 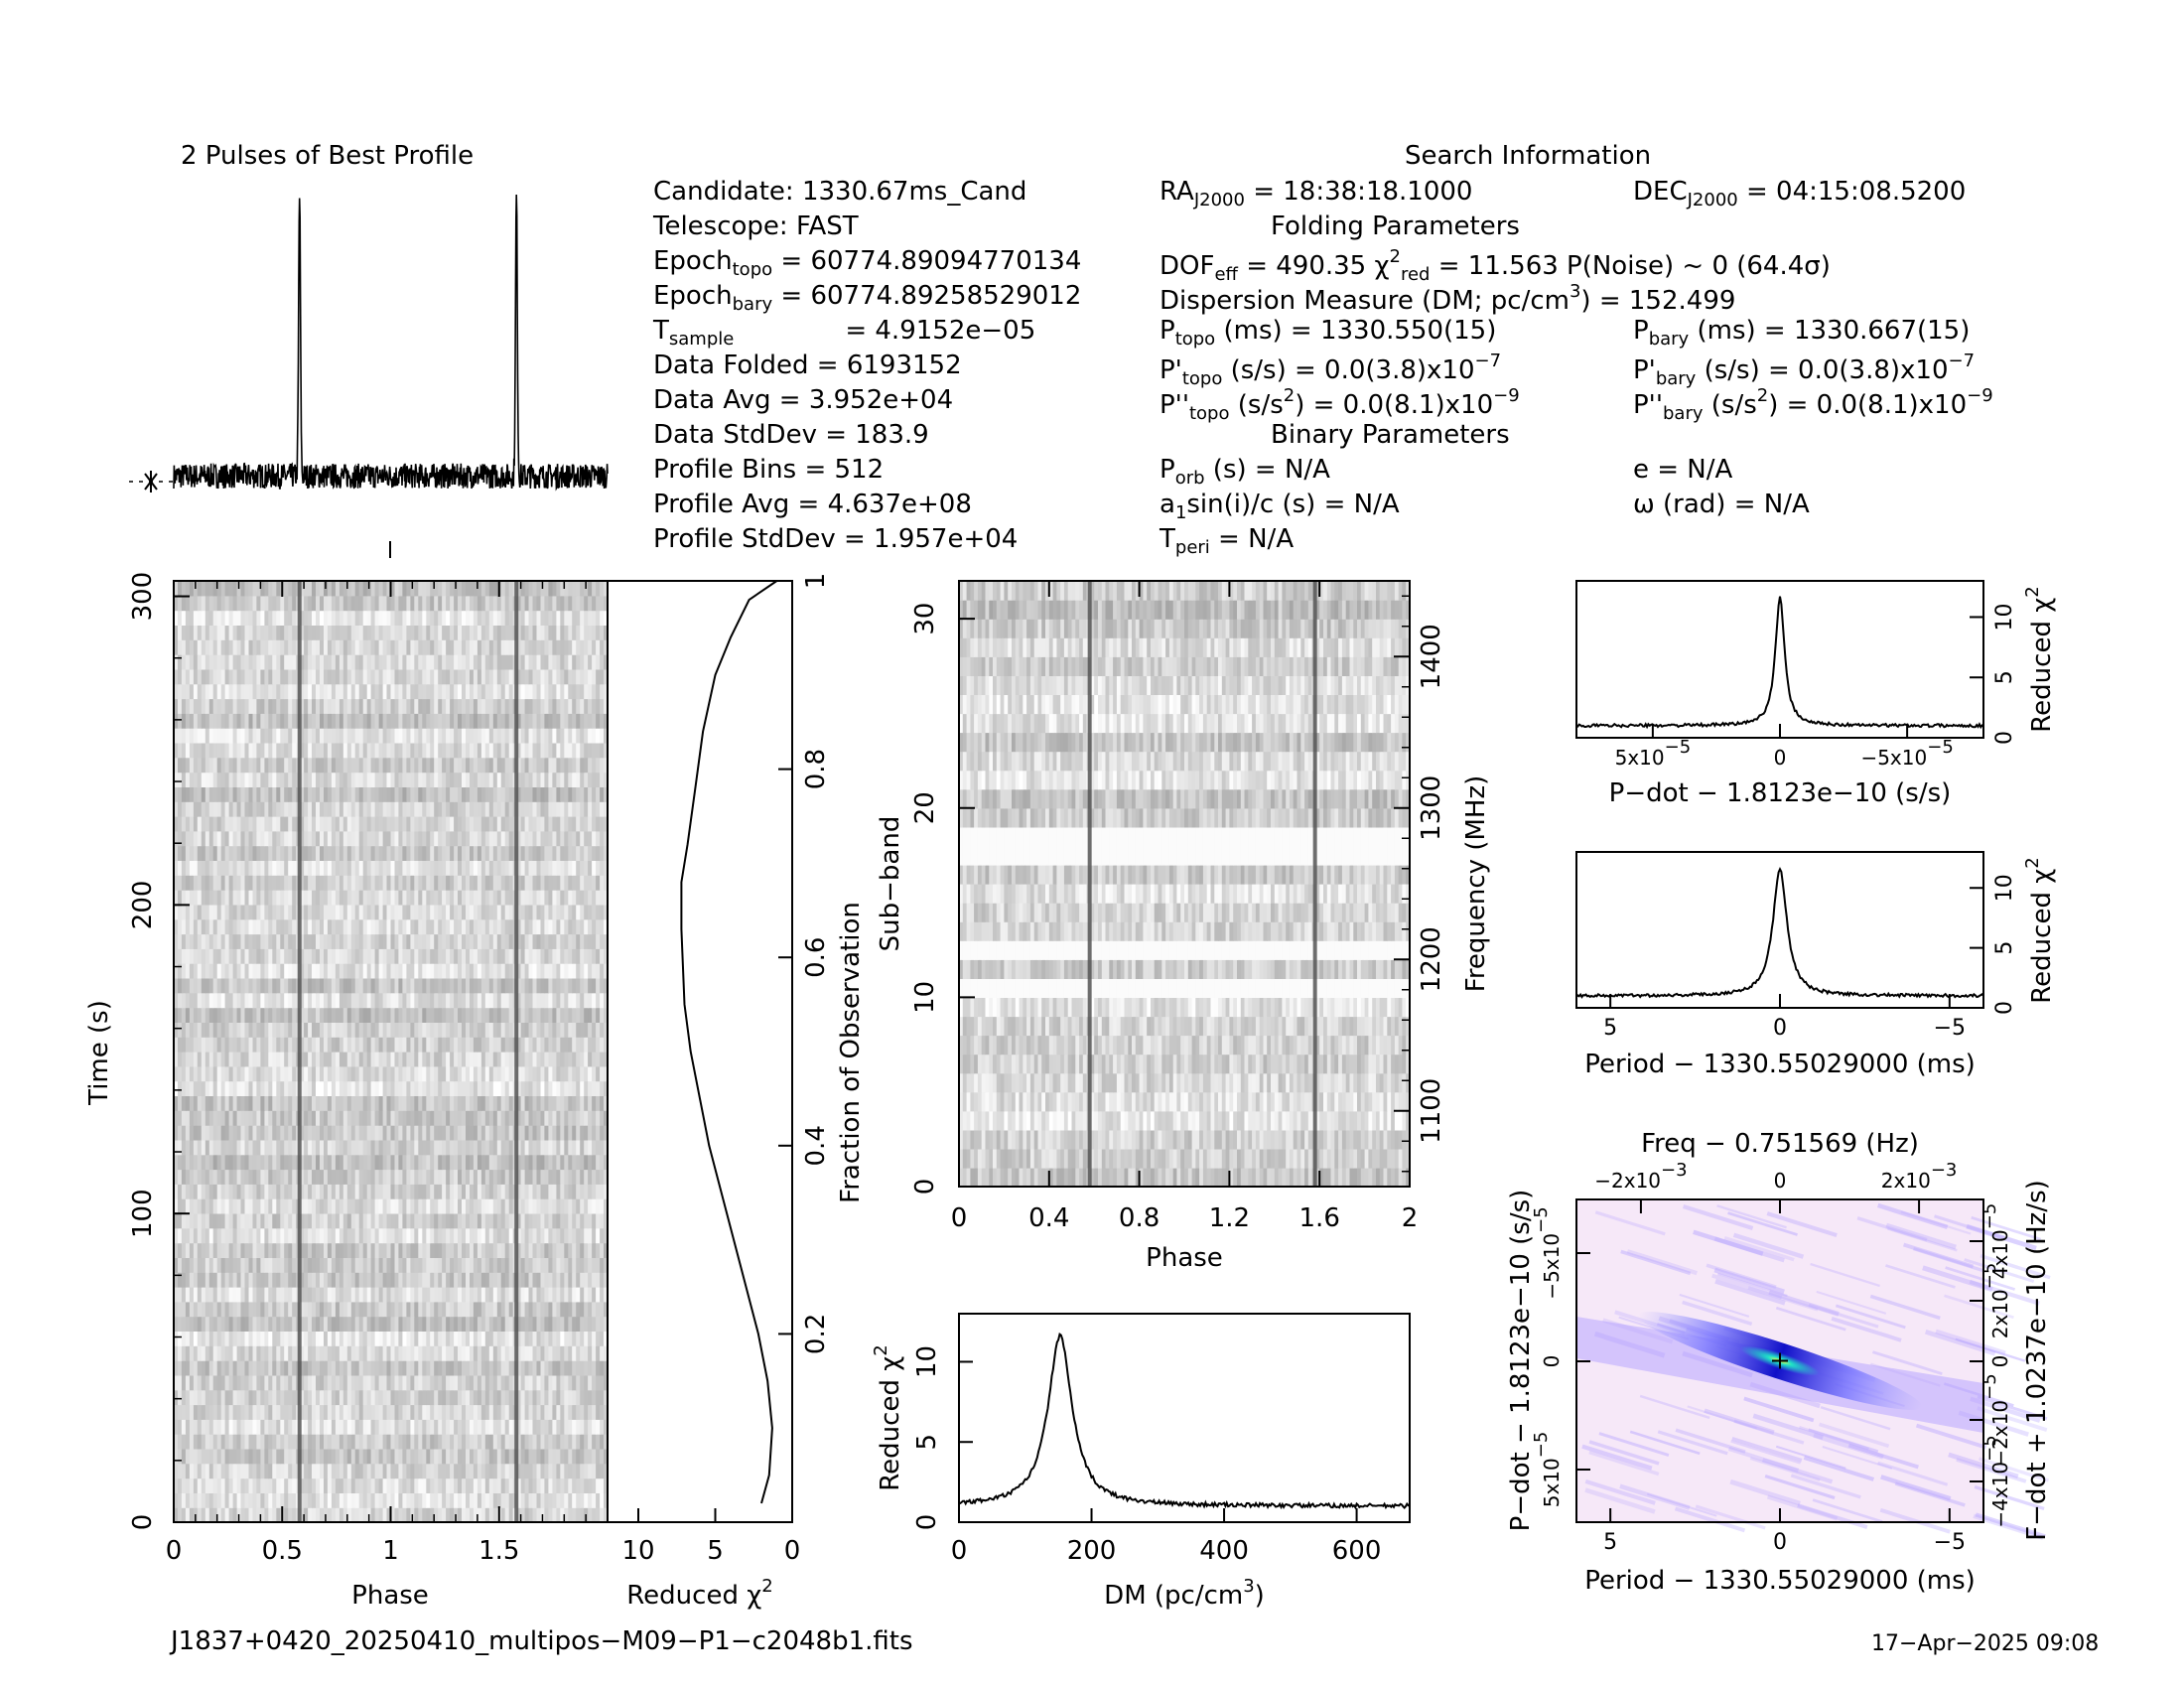 What do you see at coordinates (803, 400) in the screenshot?
I see `data-avg-line: Data Avg = 3.952e+04` at bounding box center [803, 400].